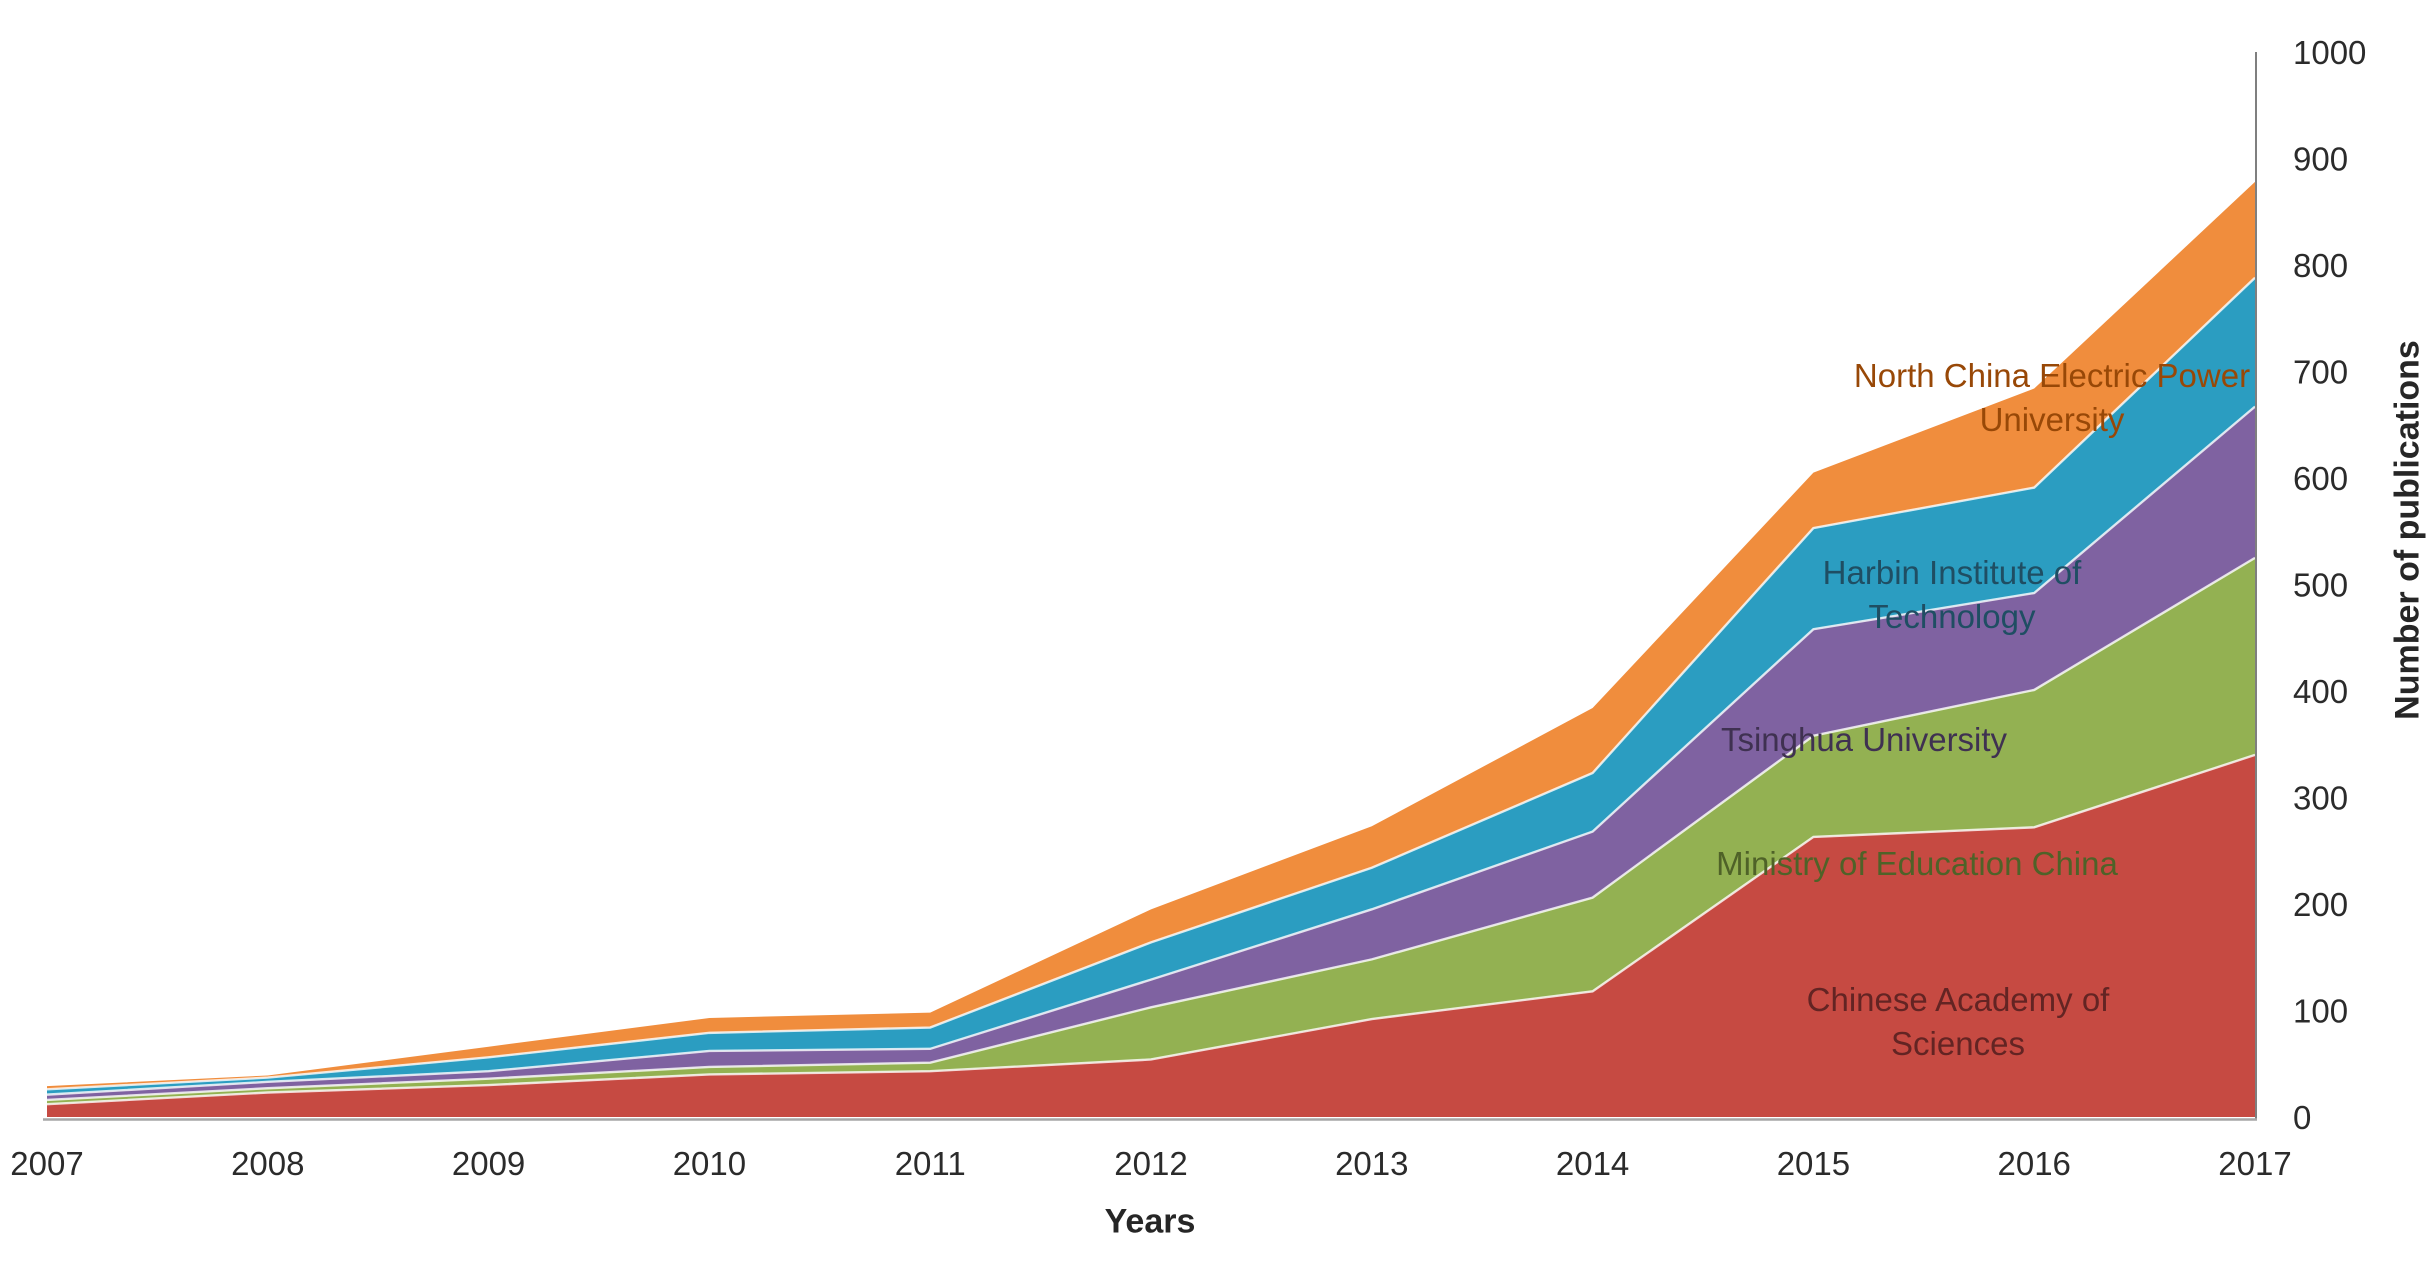  Describe the element at coordinates (930, 1163) in the screenshot. I see `x-tick-label-2011: 2011` at that location.